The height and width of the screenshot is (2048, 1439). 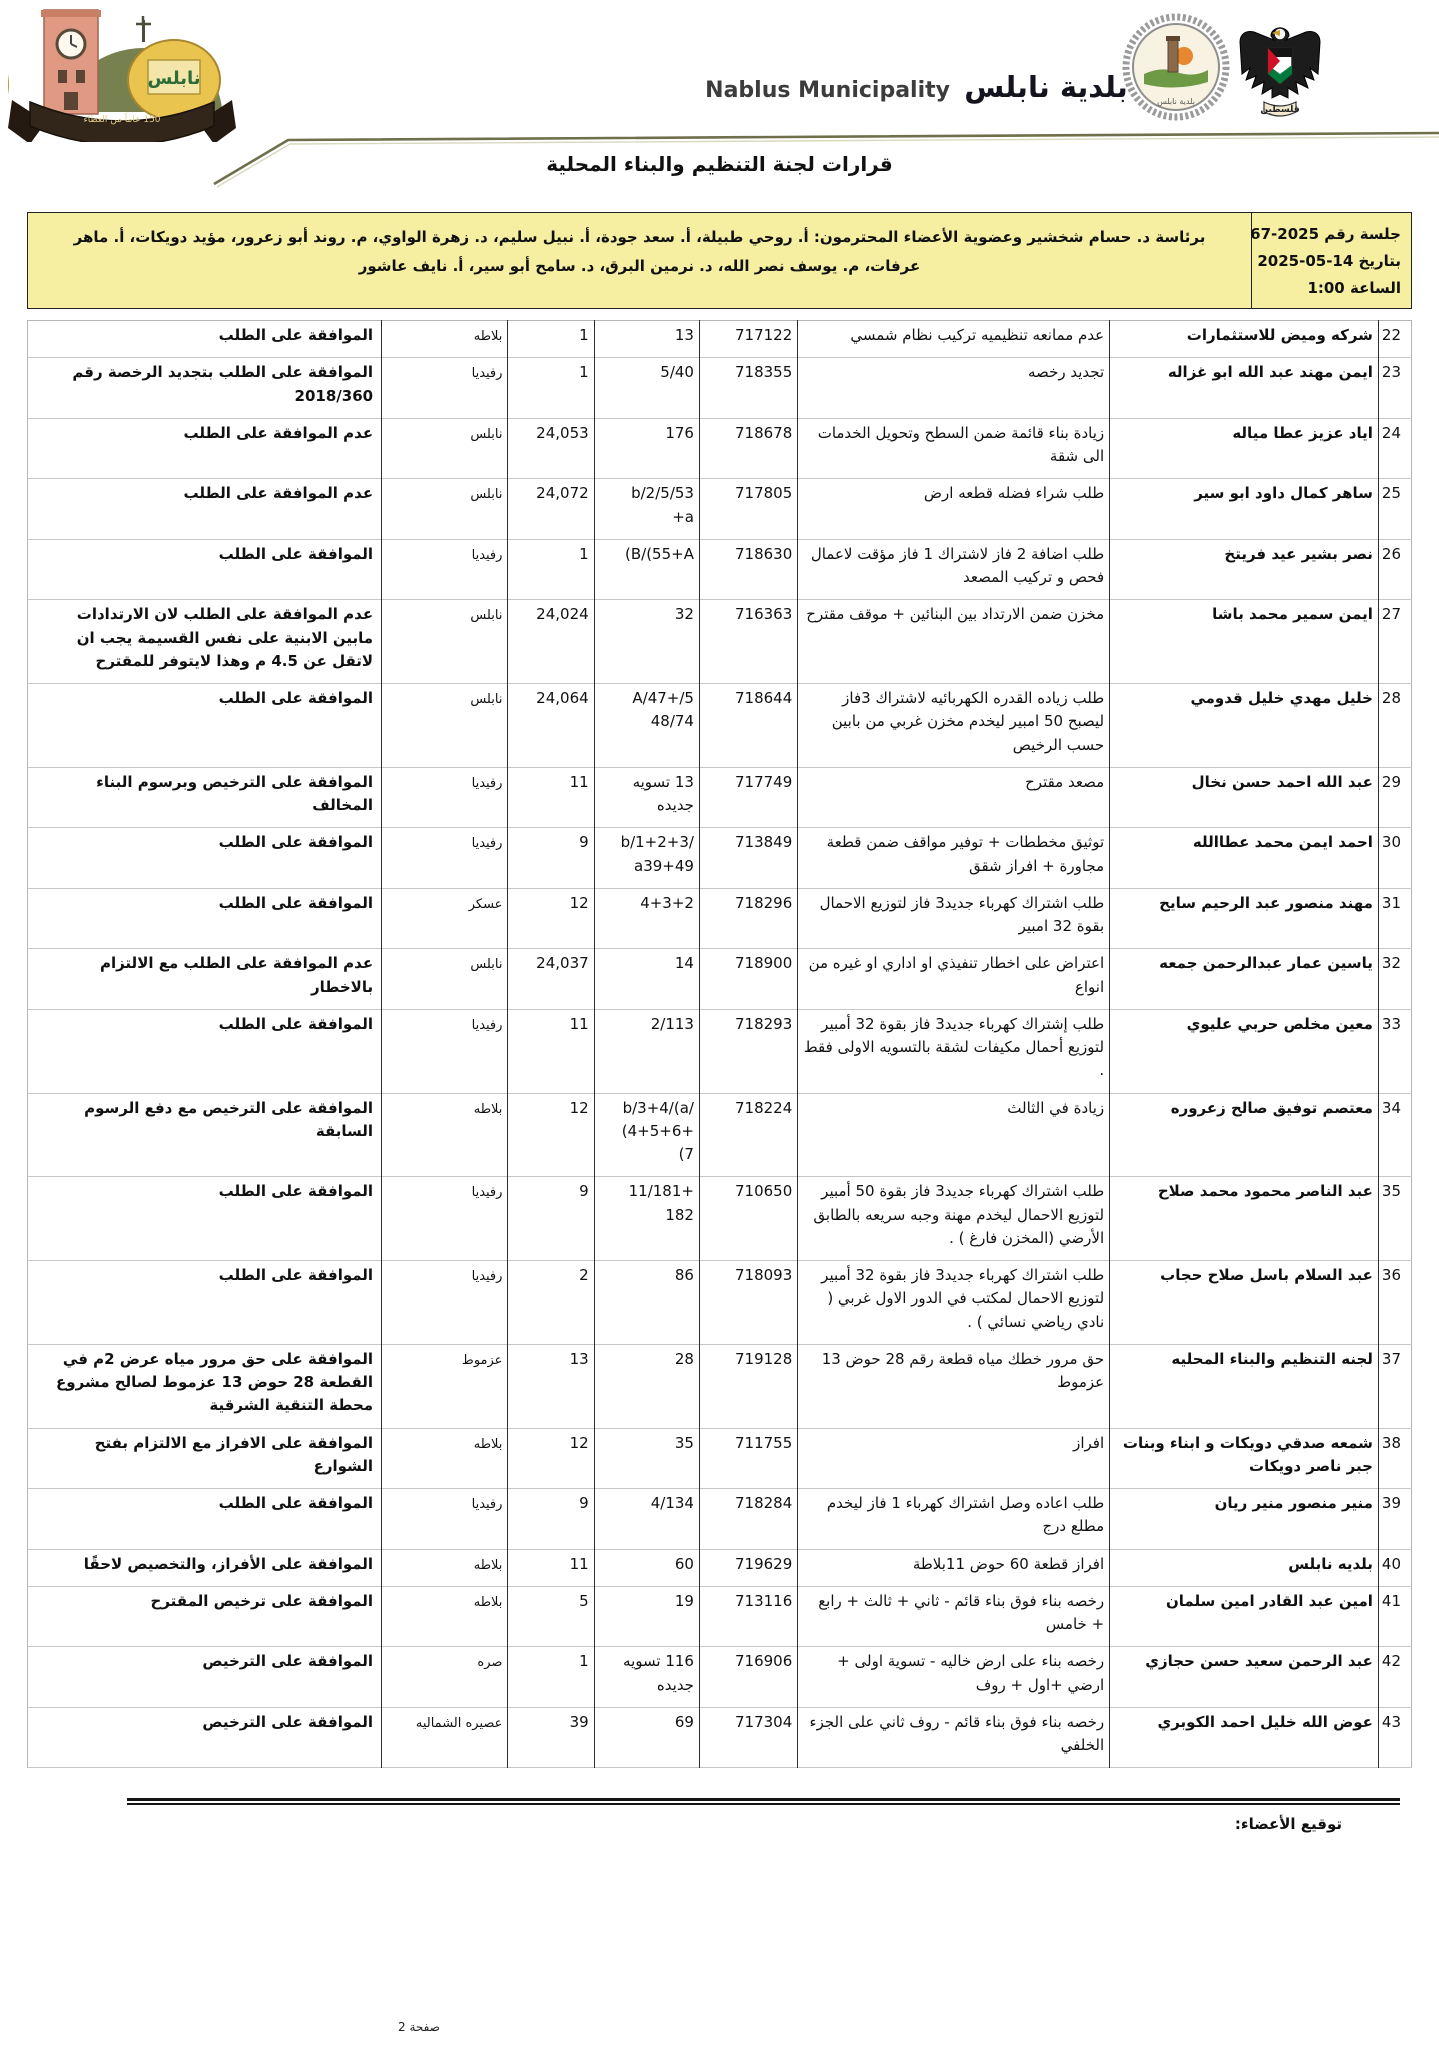 What do you see at coordinates (749, 1518) in the screenshot?
I see `file-number-cell: 718284` at bounding box center [749, 1518].